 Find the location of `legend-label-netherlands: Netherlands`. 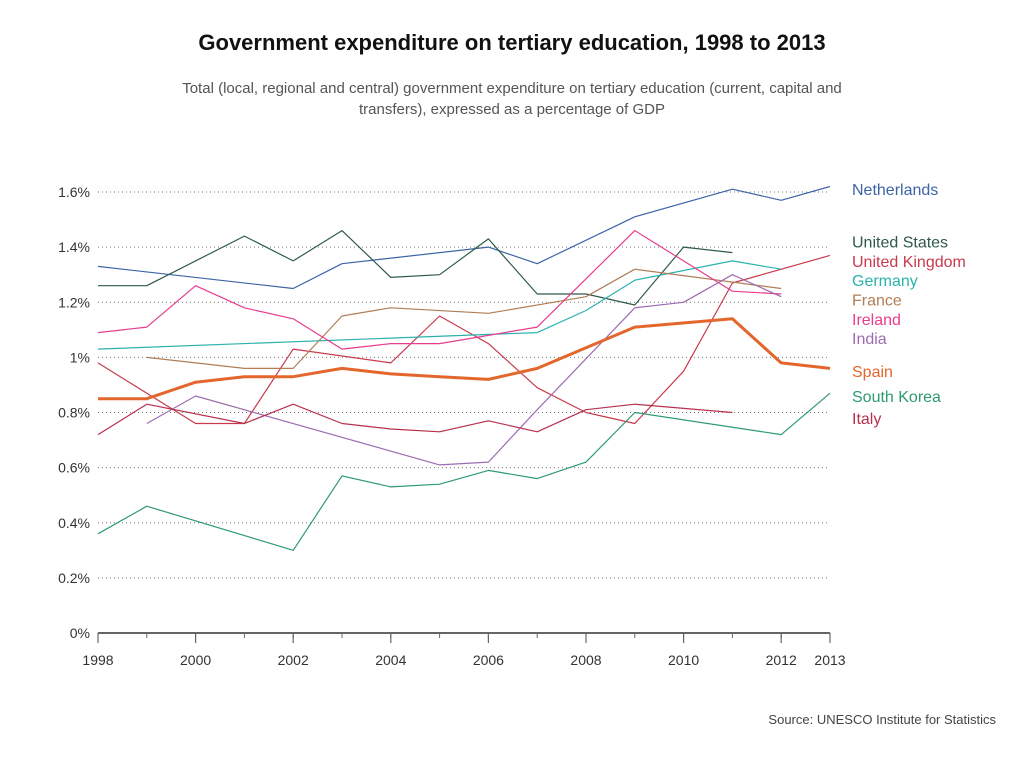

legend-label-netherlands: Netherlands is located at coordinates (895, 190).